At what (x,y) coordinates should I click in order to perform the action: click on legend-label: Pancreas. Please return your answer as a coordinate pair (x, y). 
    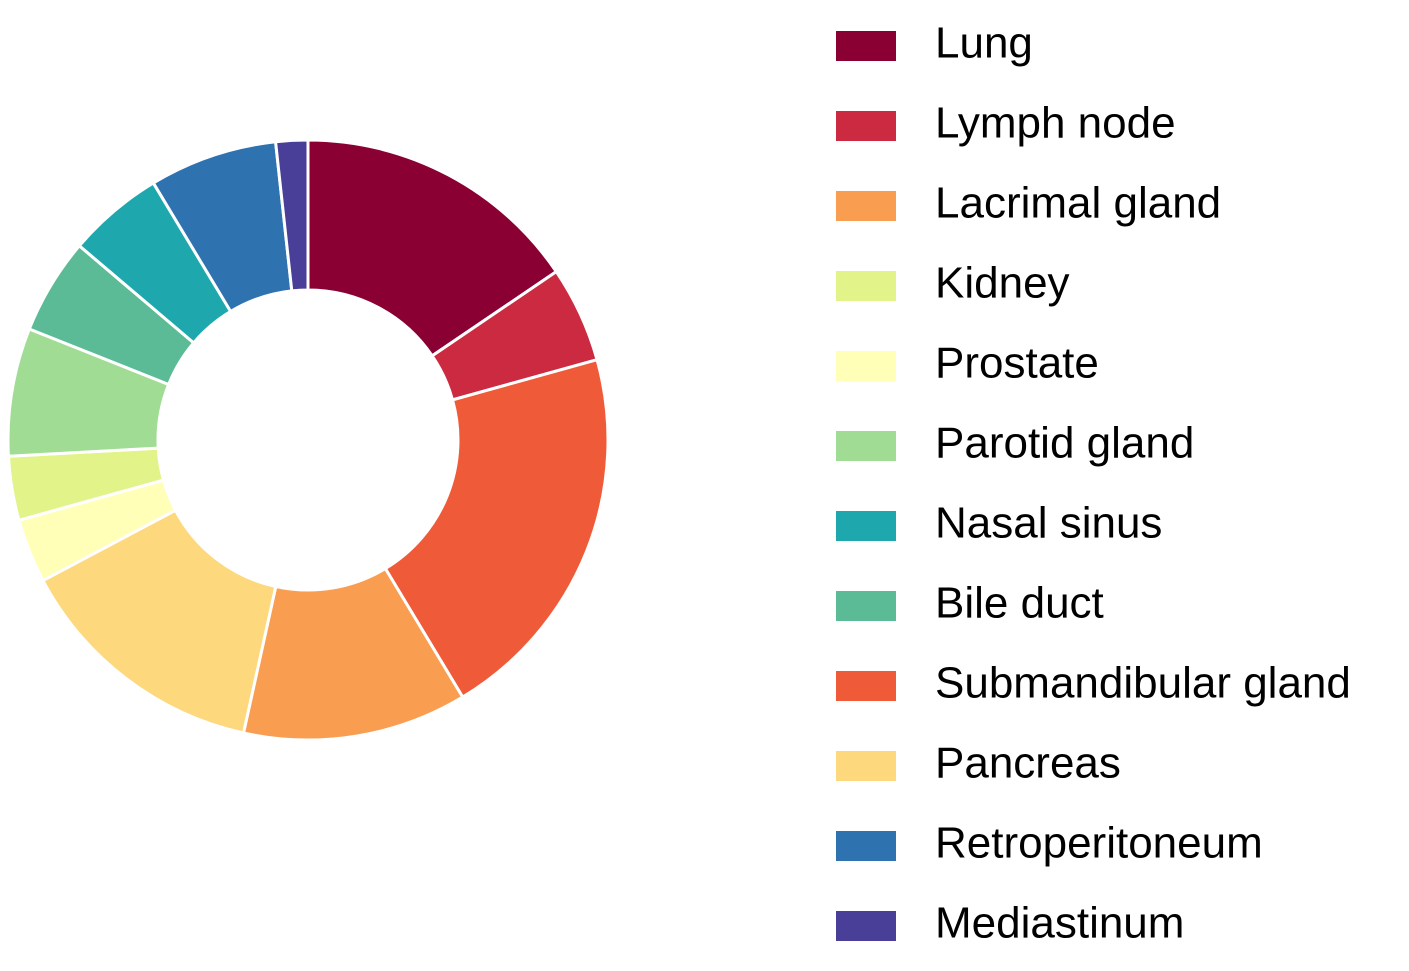
    Looking at the image, I should click on (1028, 763).